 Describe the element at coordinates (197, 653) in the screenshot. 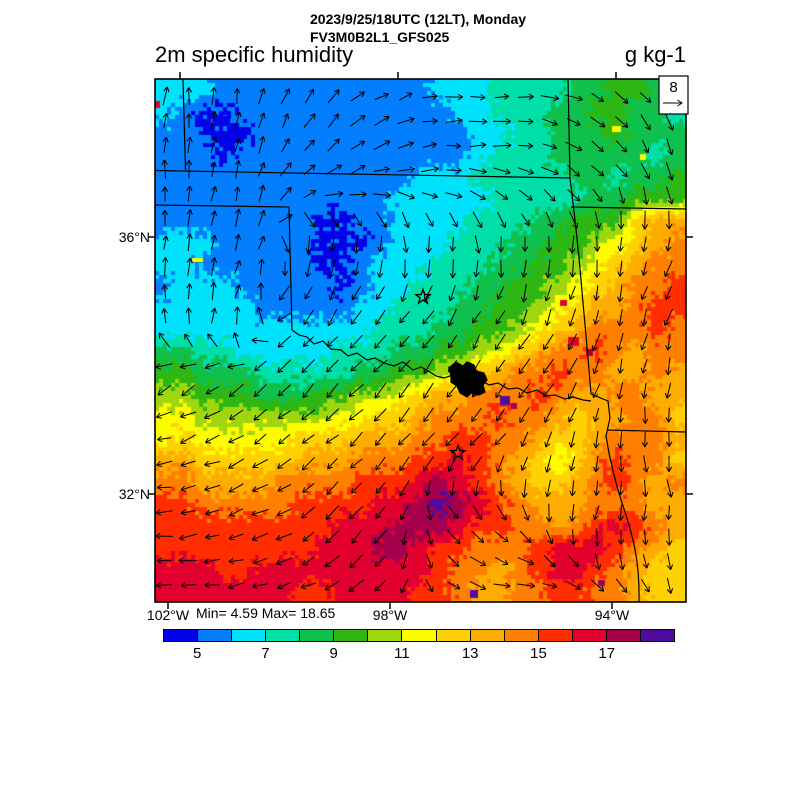

I see `colorbar-tick-label: 5` at that location.